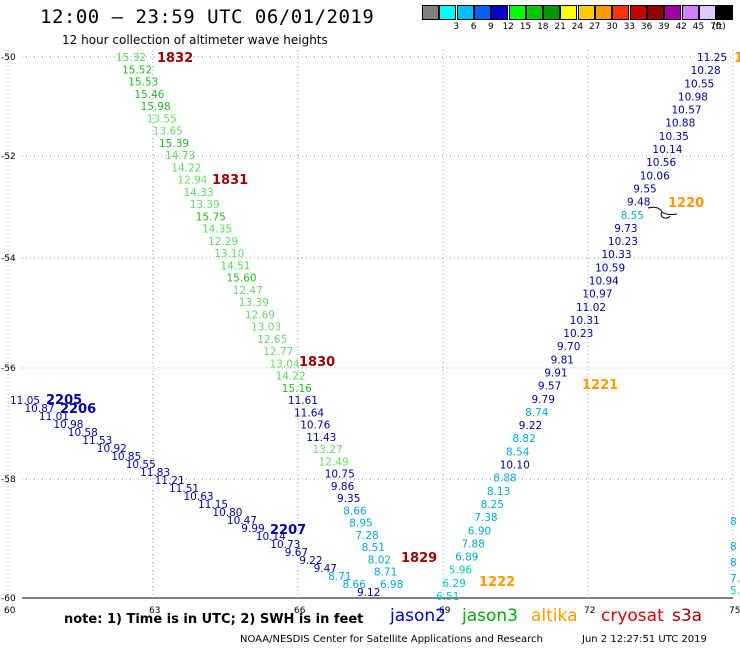 Image resolution: width=740 pixels, height=650 pixels. Describe the element at coordinates (175, 58) in the screenshot. I see `pass-number-label: 1832` at that location.